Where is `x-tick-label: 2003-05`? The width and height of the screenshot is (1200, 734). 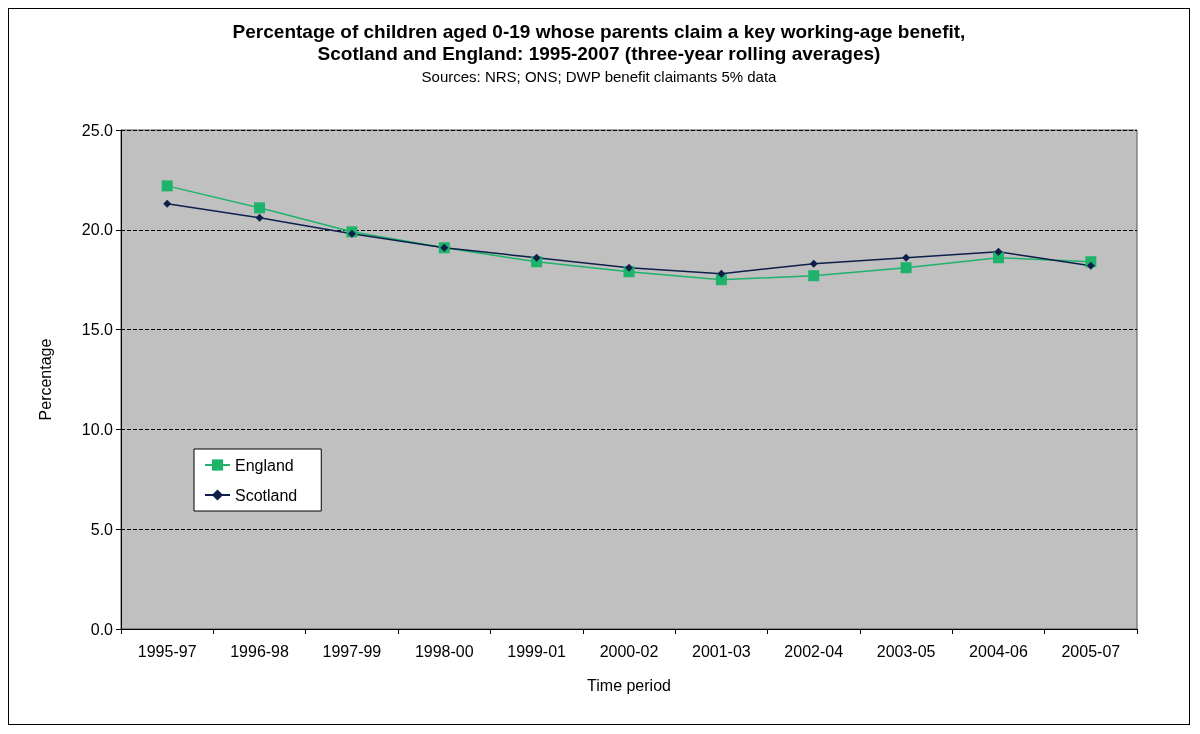 x-tick-label: 2003-05 is located at coordinates (906, 651).